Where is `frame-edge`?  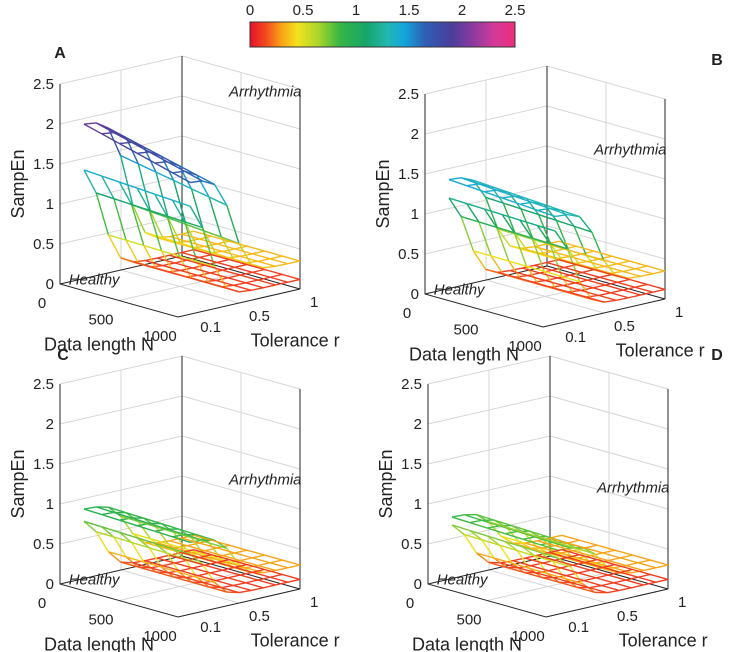
frame-edge is located at coordinates (548, 501).